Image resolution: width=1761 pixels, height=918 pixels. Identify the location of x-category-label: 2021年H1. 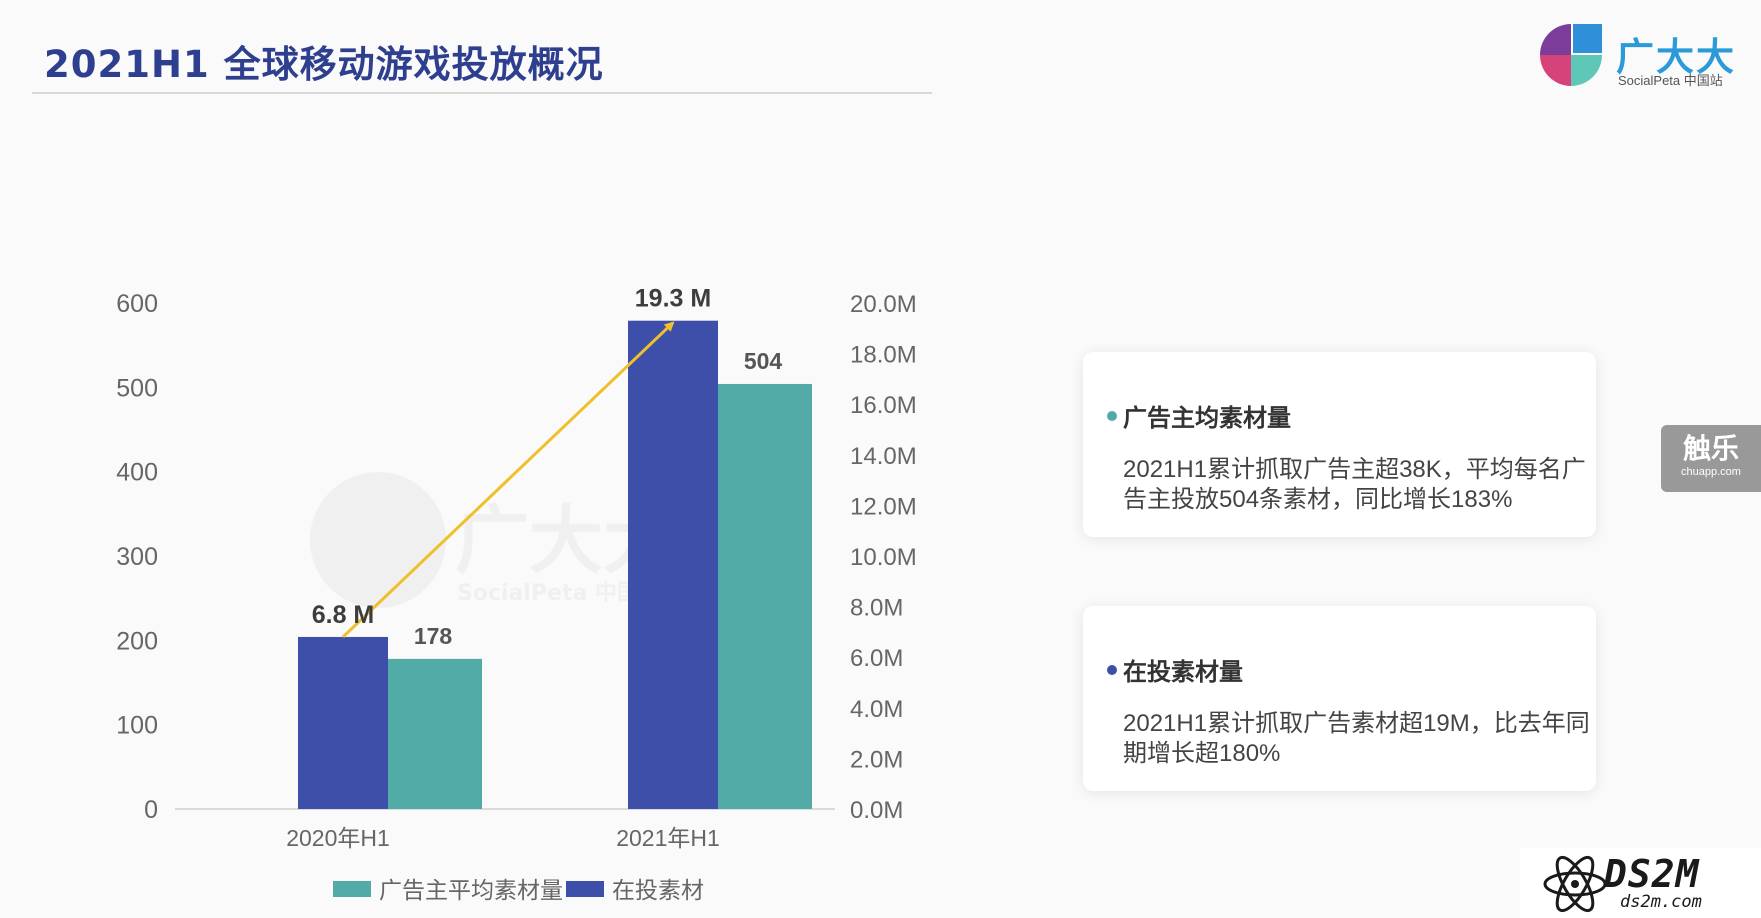
(668, 838).